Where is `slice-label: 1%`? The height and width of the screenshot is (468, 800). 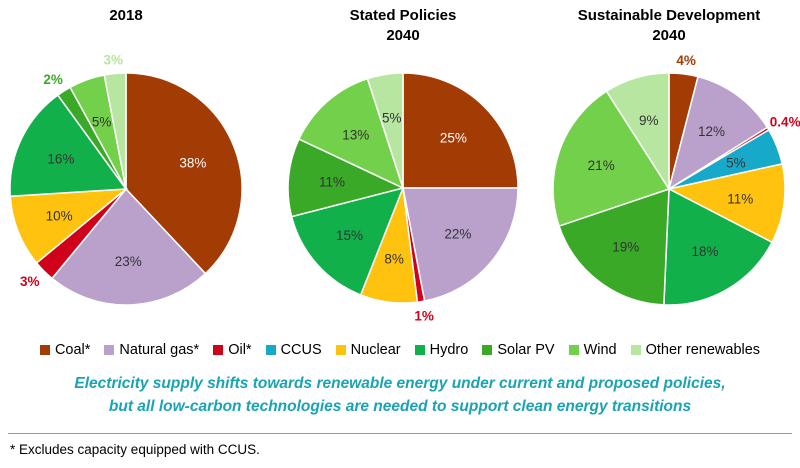
slice-label: 1% is located at coordinates (424, 315).